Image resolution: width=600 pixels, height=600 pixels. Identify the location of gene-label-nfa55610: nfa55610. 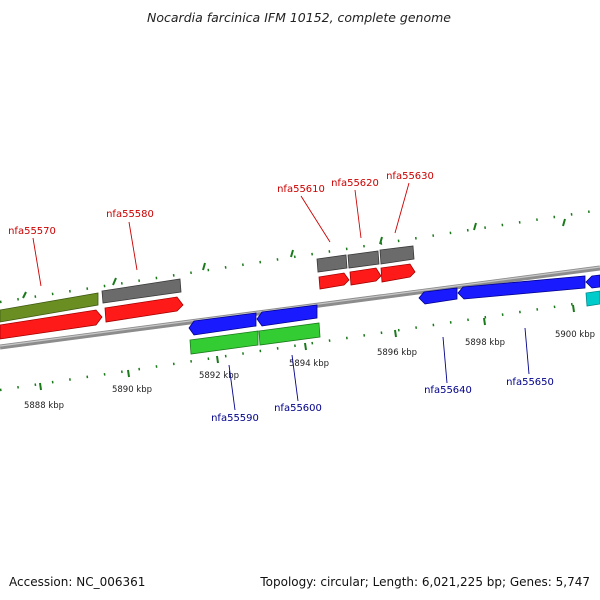
(301, 189).